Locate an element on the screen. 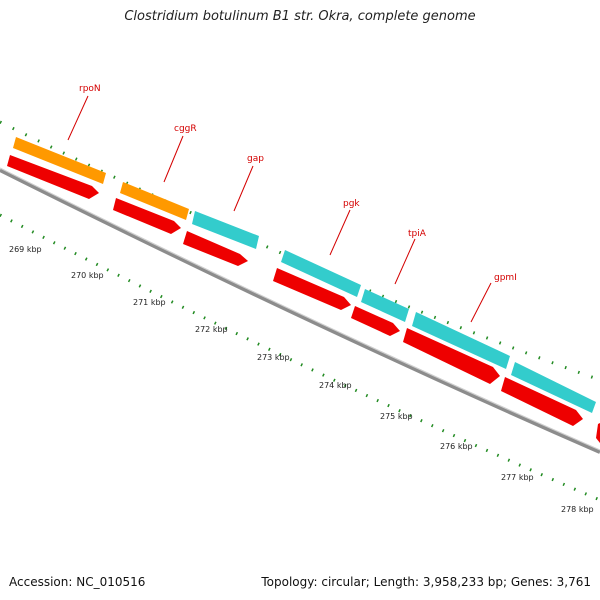 This screenshot has height=600, width=600. leader-gap is located at coordinates (243, 188).